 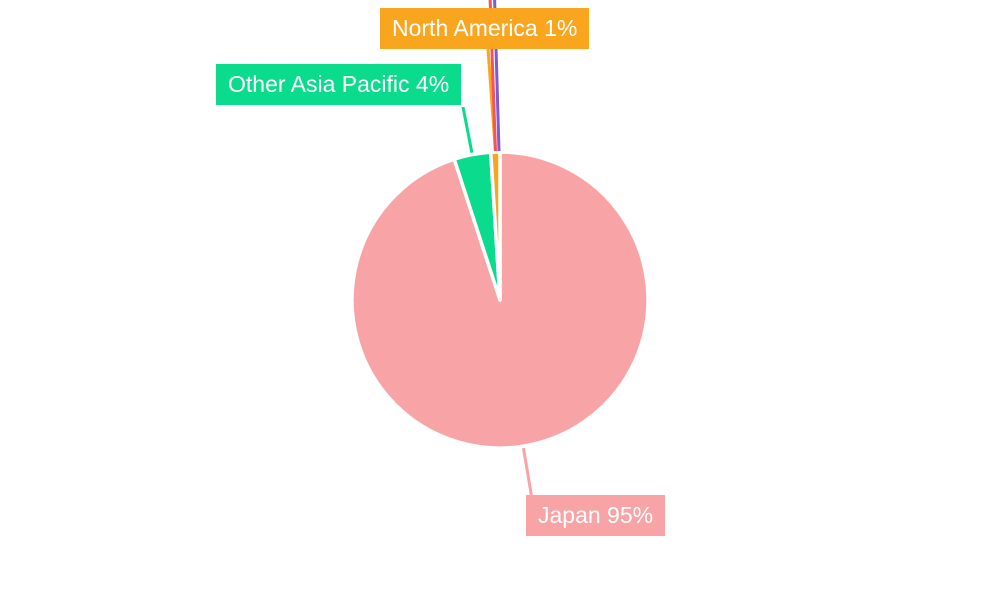 I want to click on leader-line-japan, so click(x=527, y=472).